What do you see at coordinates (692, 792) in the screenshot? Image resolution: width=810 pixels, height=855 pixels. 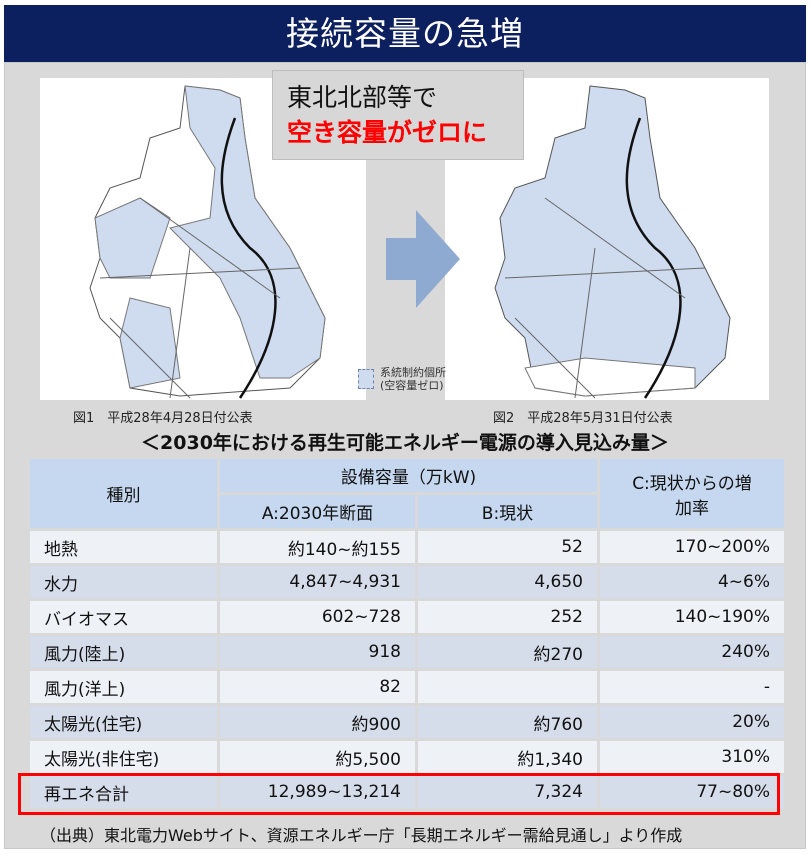 I see `cell-c: 77~80%` at bounding box center [692, 792].